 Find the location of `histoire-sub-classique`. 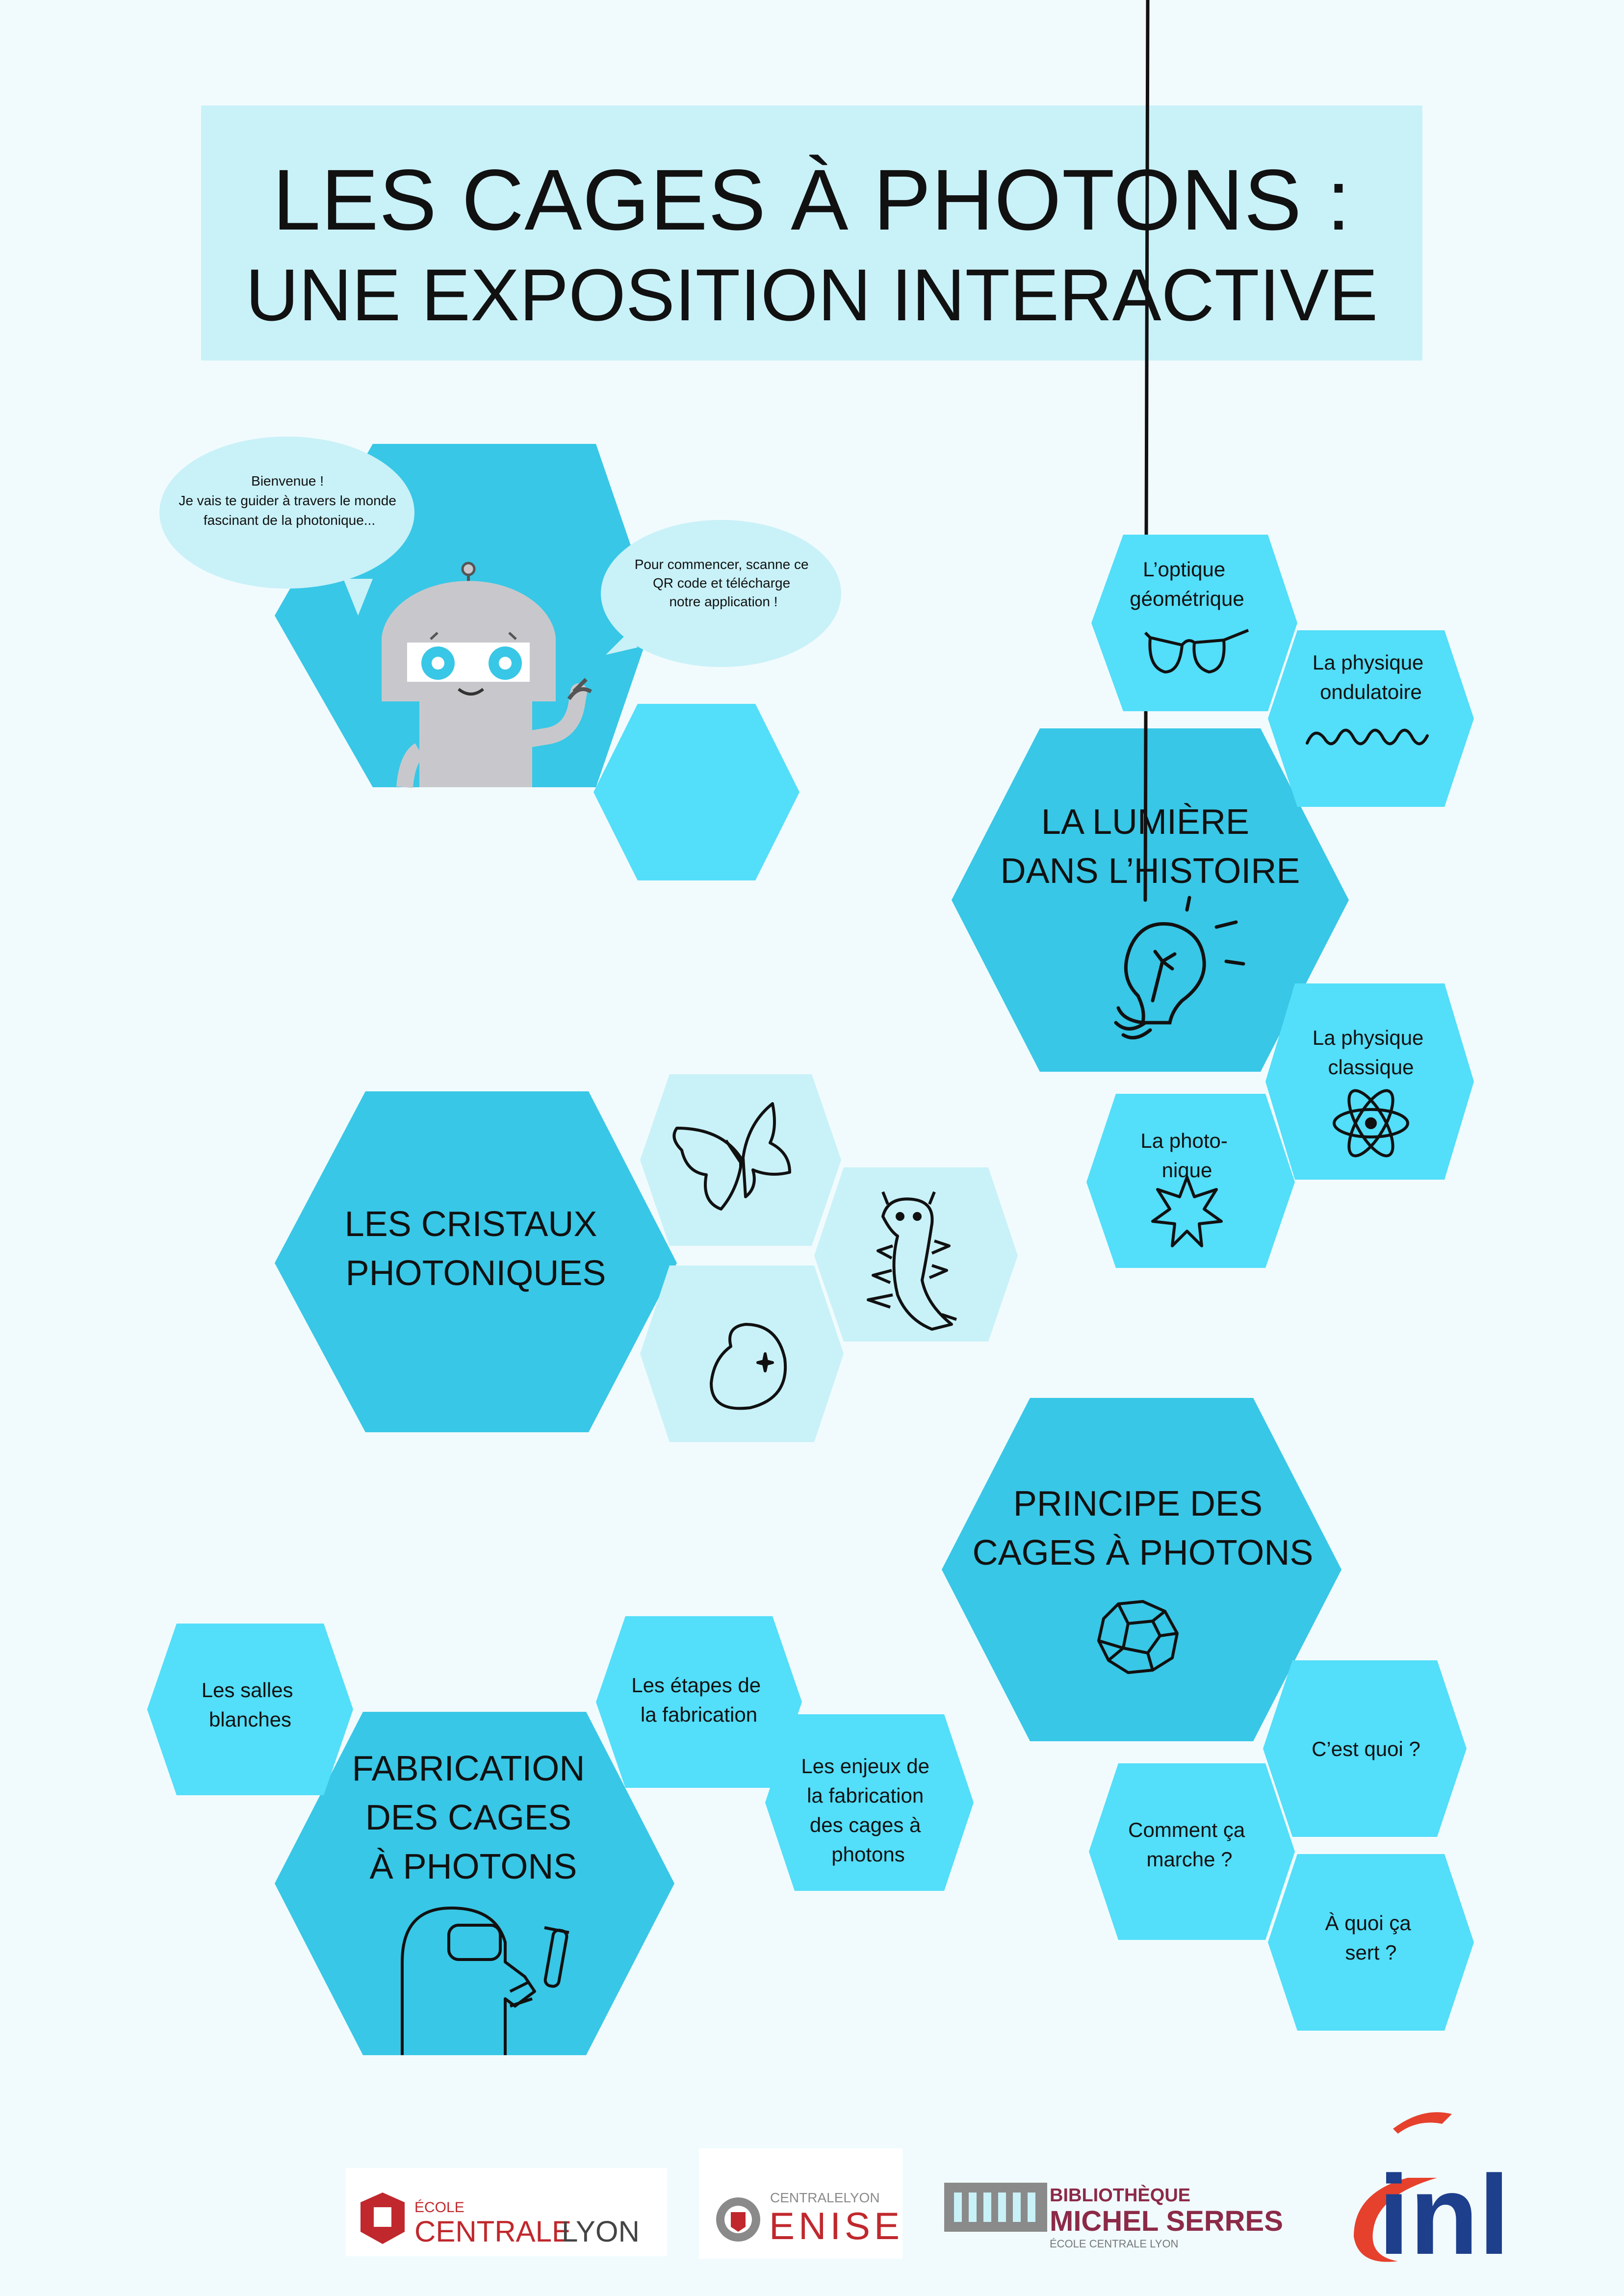

histoire-sub-classique is located at coordinates (1369, 1082).